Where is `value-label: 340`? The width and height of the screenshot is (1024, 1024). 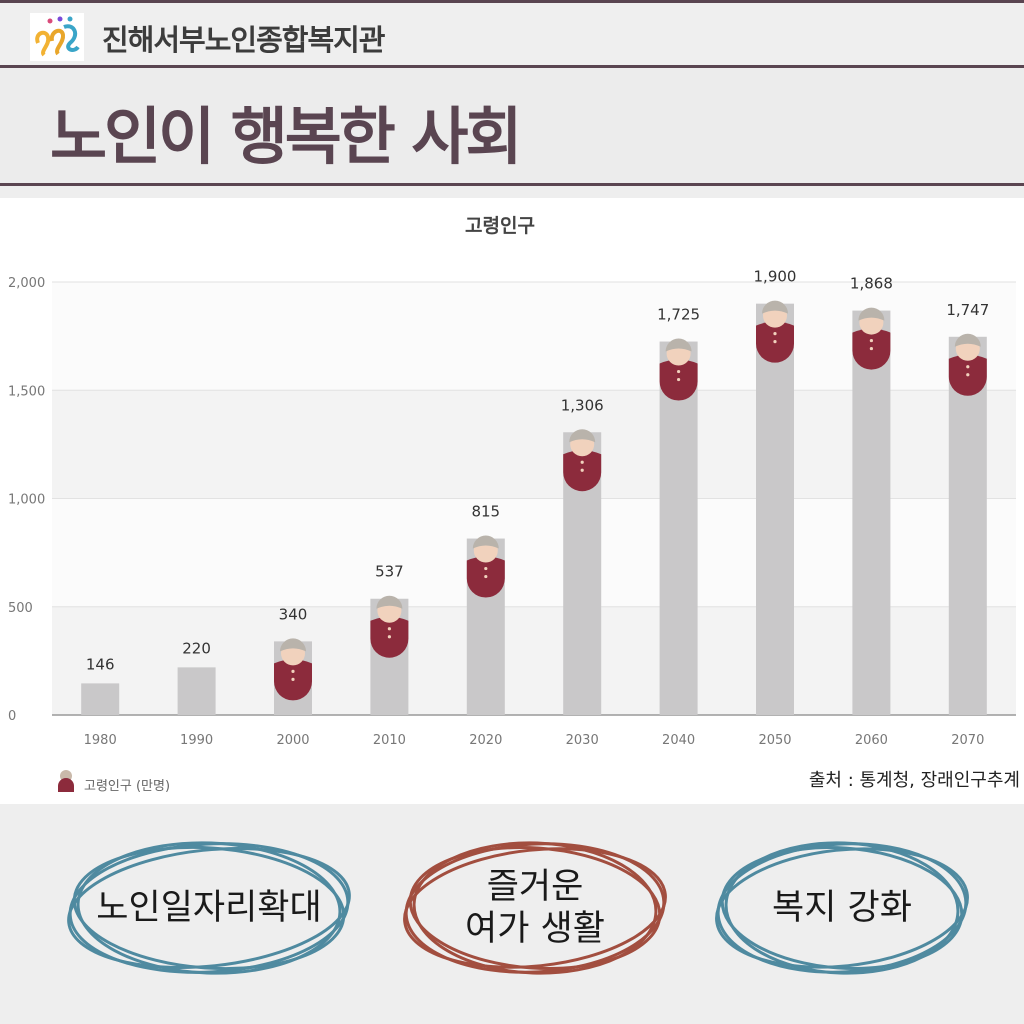 value-label: 340 is located at coordinates (293, 614).